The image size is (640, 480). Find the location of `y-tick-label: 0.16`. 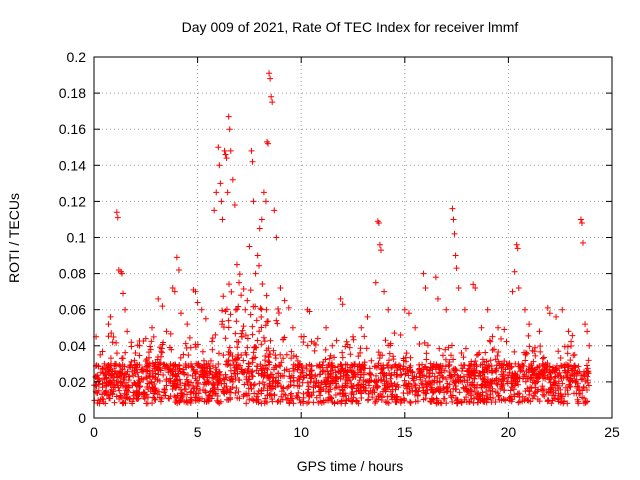

y-tick-label: 0.16 is located at coordinates (72, 129).